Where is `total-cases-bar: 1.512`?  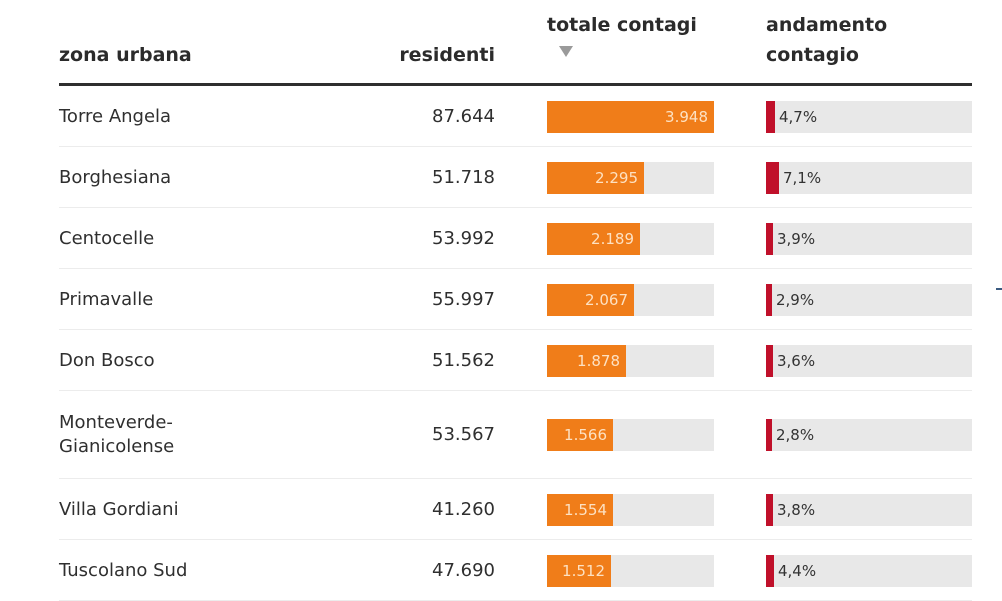 total-cases-bar: 1.512 is located at coordinates (579, 571).